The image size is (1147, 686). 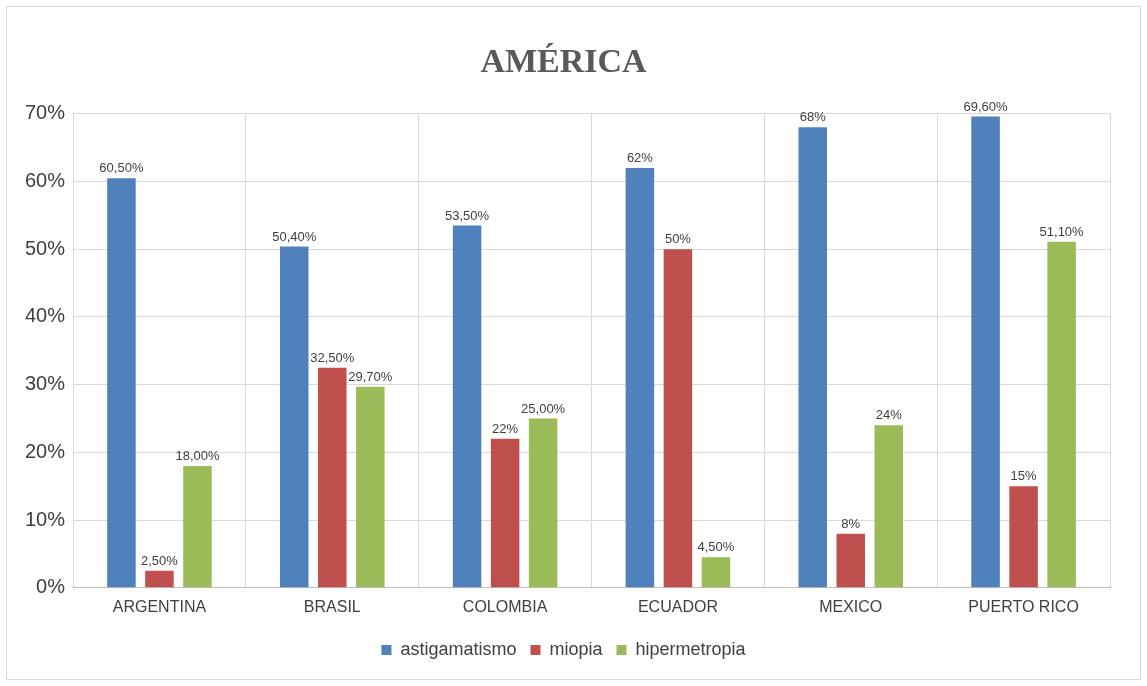 I want to click on data-label: 32,50%, so click(x=332, y=357).